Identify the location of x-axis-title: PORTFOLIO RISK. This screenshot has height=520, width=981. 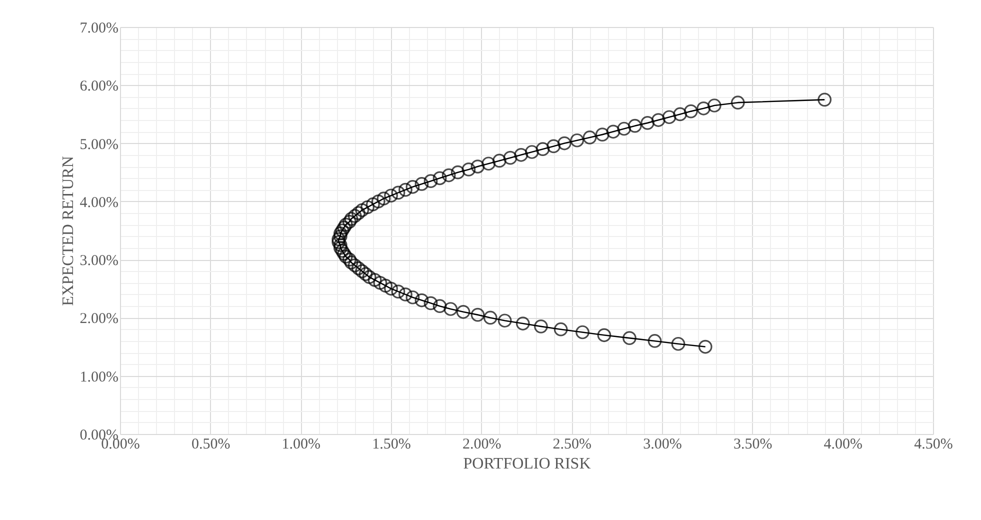
(527, 464).